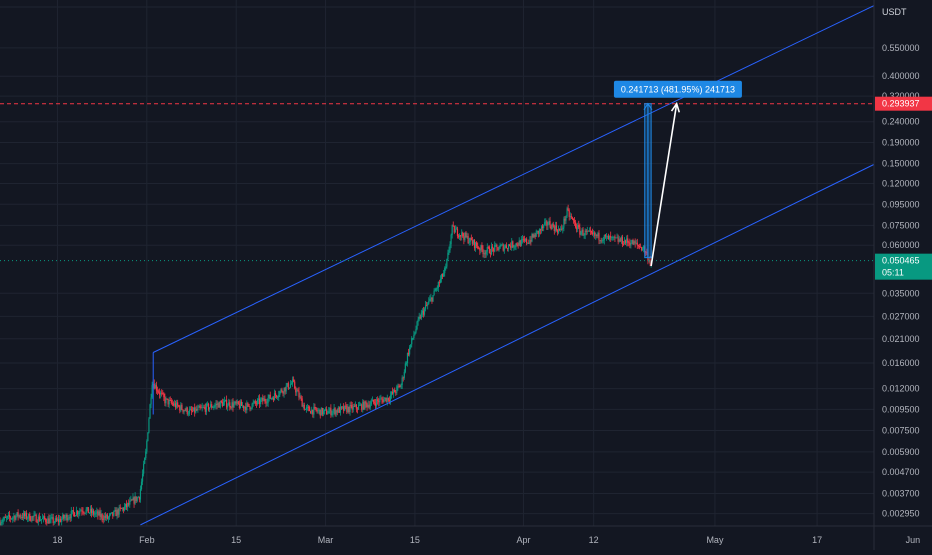 The image size is (932, 555). What do you see at coordinates (664, 185) in the screenshot?
I see `target-arrow-line` at bounding box center [664, 185].